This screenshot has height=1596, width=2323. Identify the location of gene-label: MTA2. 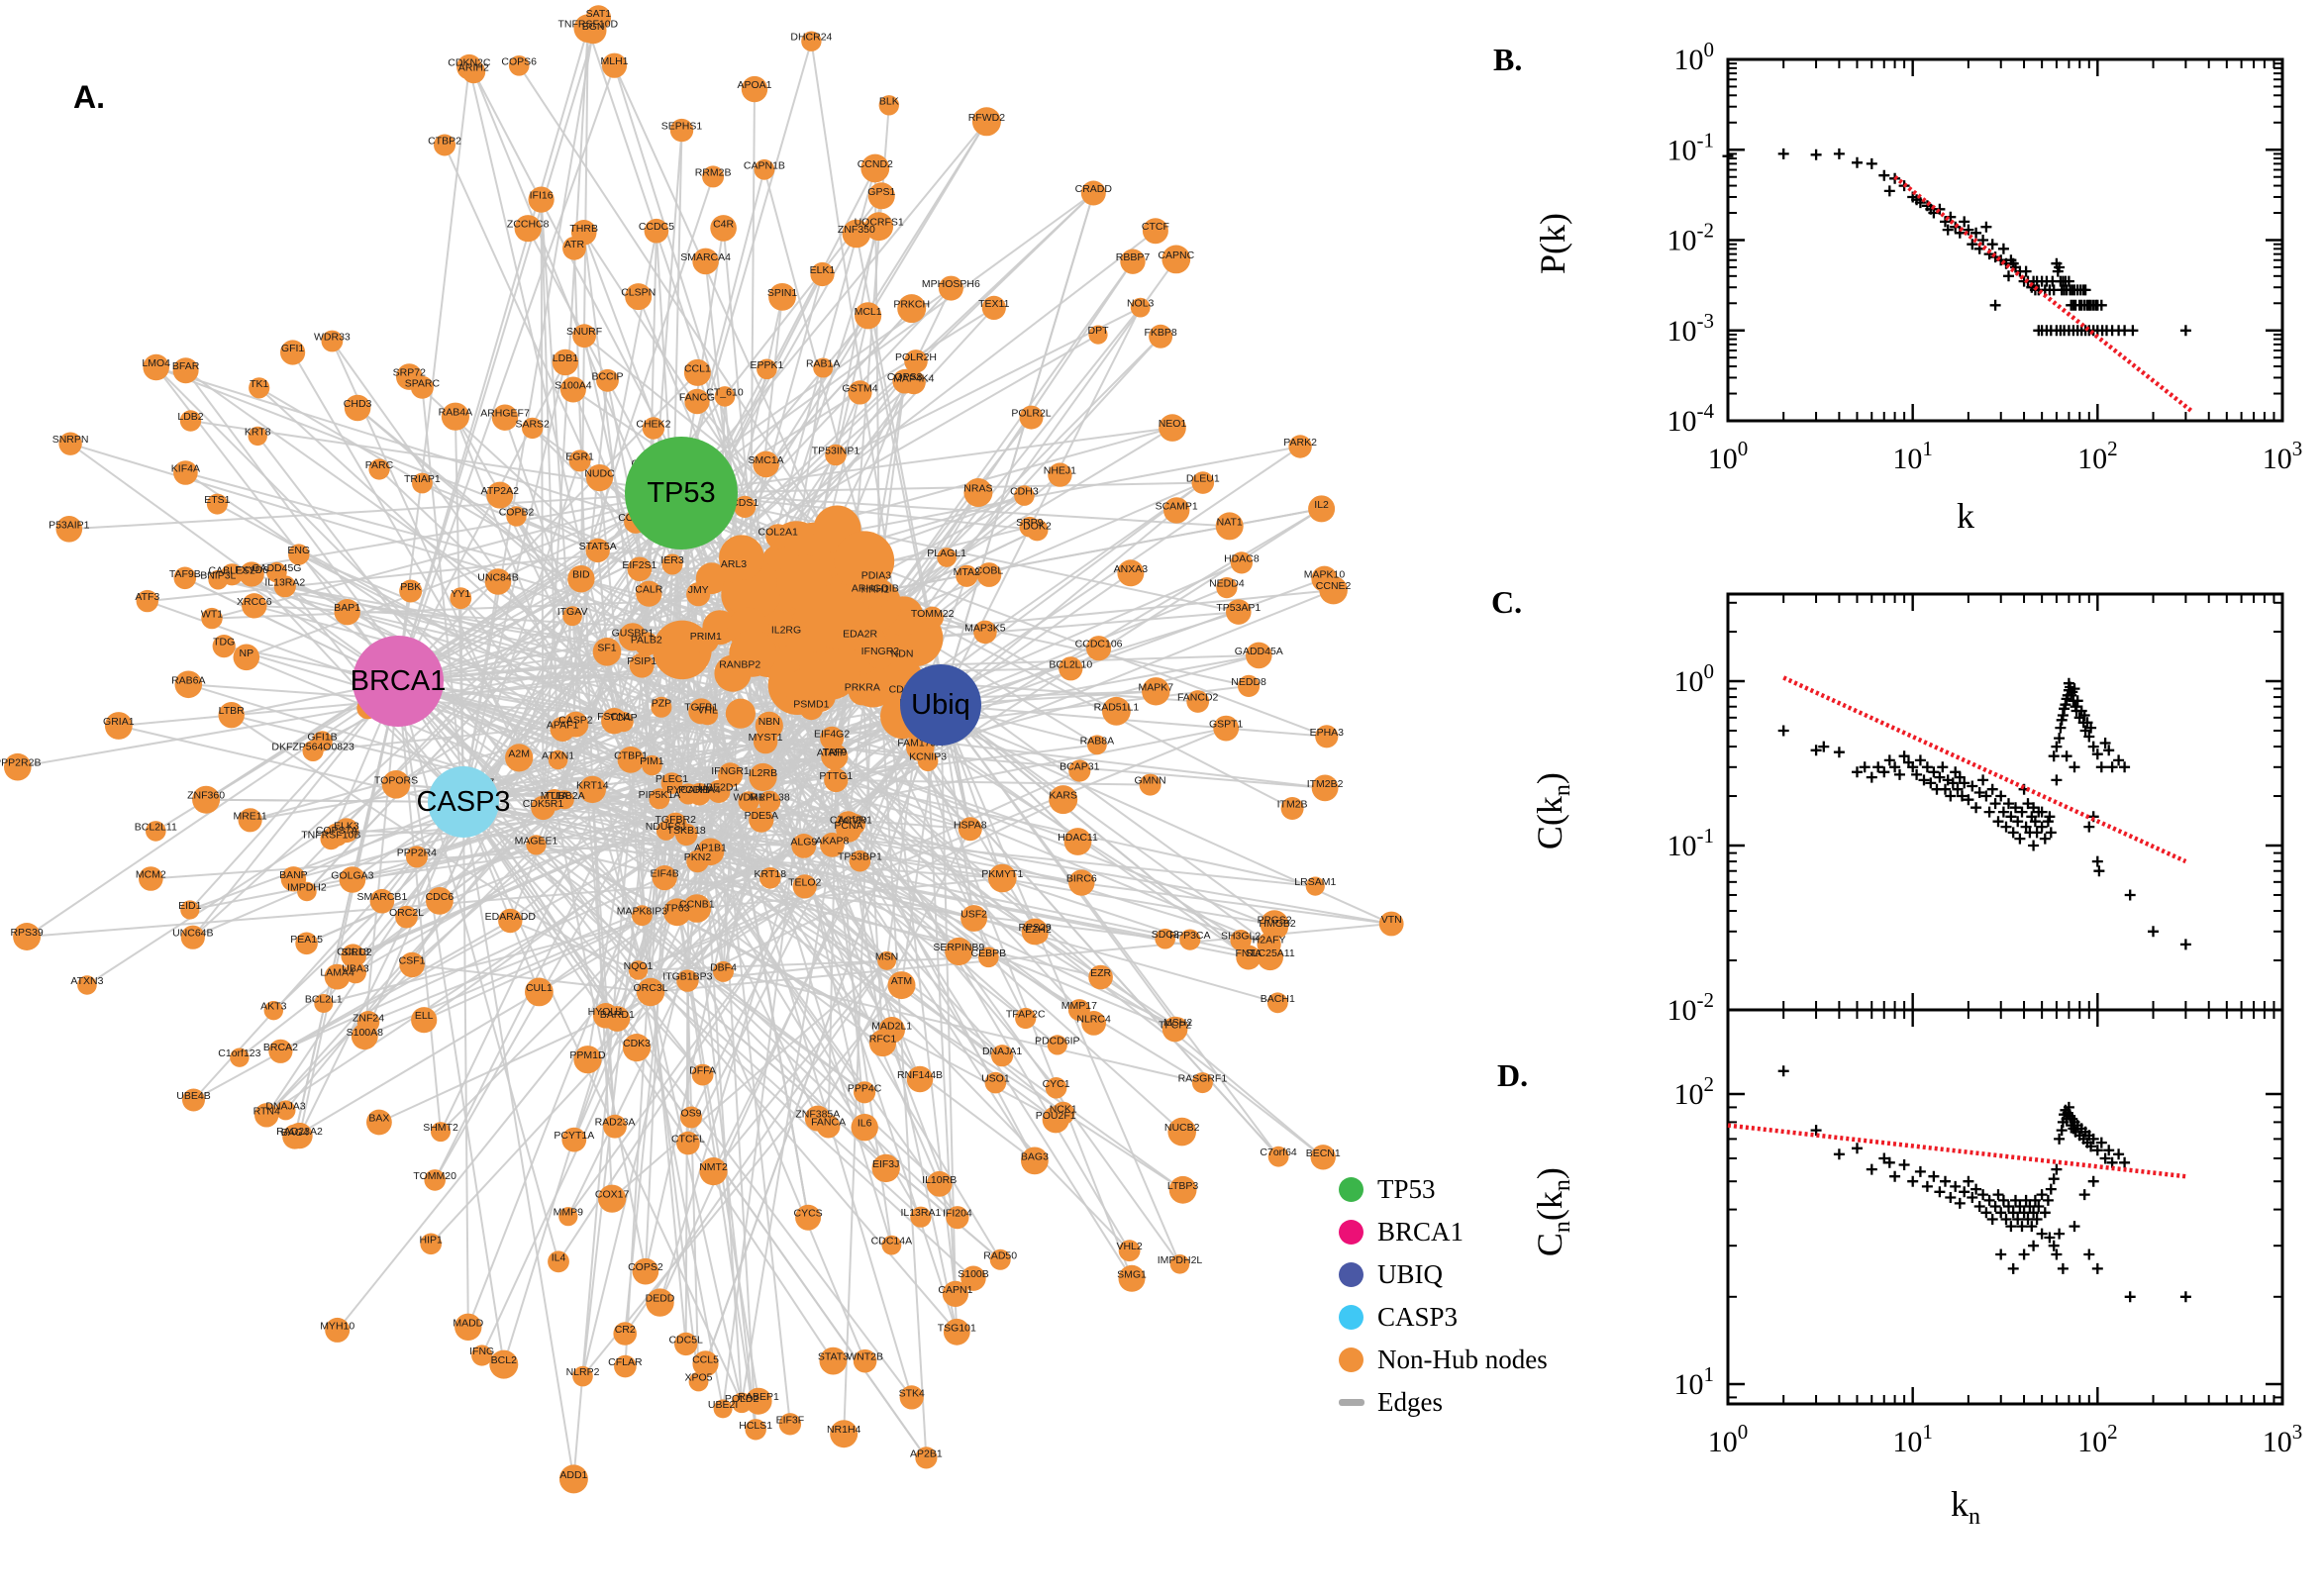
(967, 572).